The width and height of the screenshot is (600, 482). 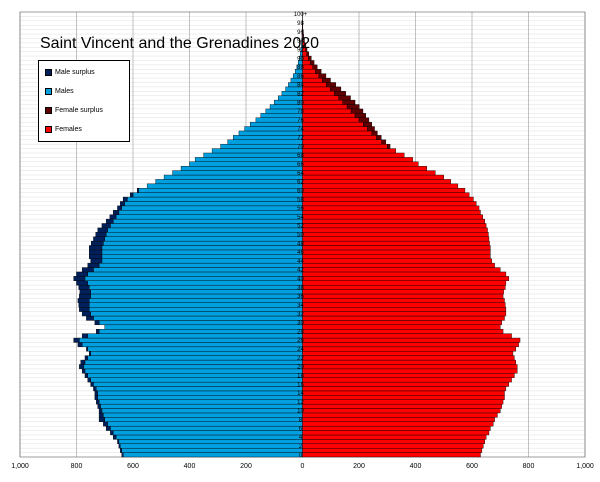 I want to click on age-tick-label: 72, so click(x=300, y=139).